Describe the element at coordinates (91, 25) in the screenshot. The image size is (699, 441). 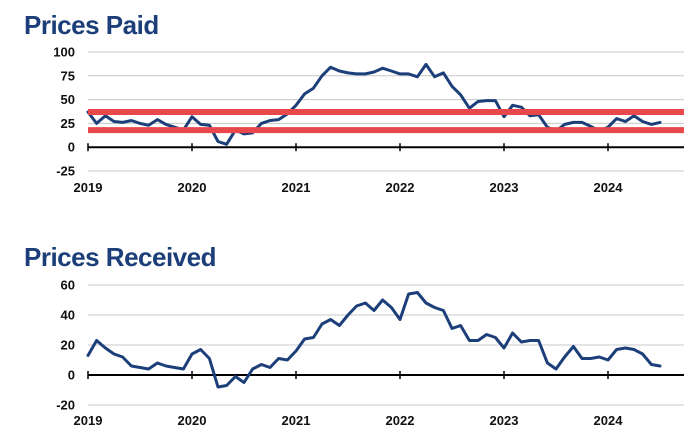
I see `chart-title-prices-paid: Prices Paid` at that location.